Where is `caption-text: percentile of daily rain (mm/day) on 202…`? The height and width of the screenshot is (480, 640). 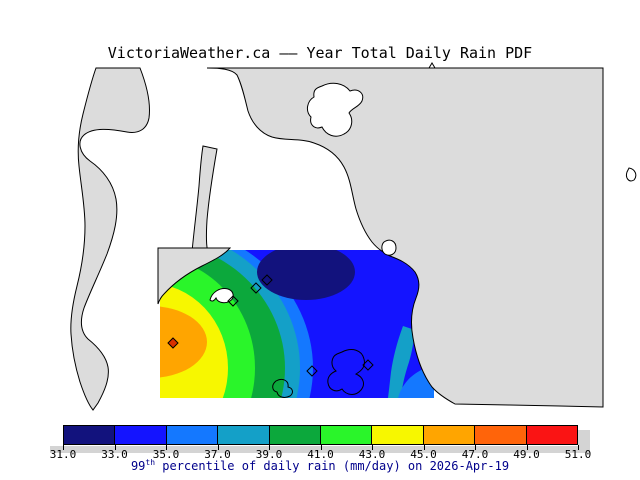
caption-text: percentile of daily rain (mm/day) on 202… is located at coordinates (332, 466).